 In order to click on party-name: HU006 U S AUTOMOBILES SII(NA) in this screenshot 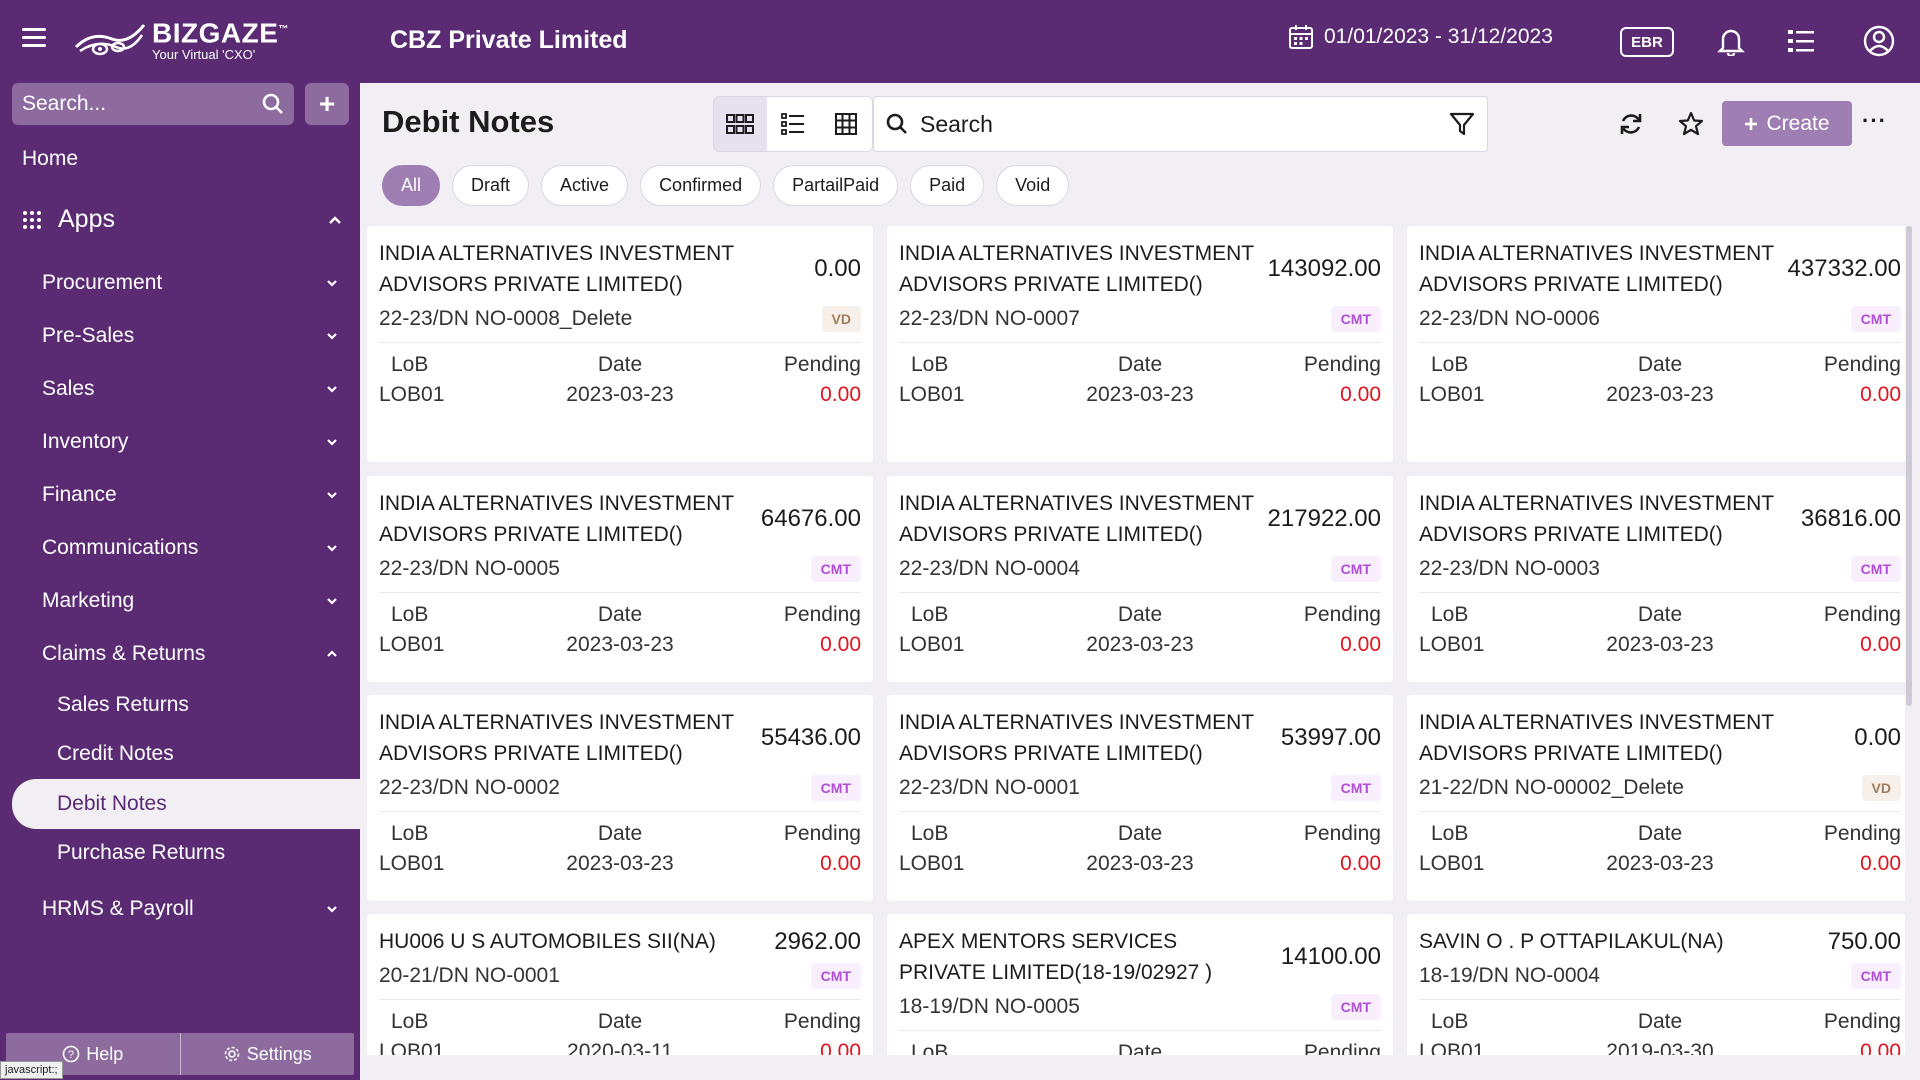, I will do `click(547, 941)`.